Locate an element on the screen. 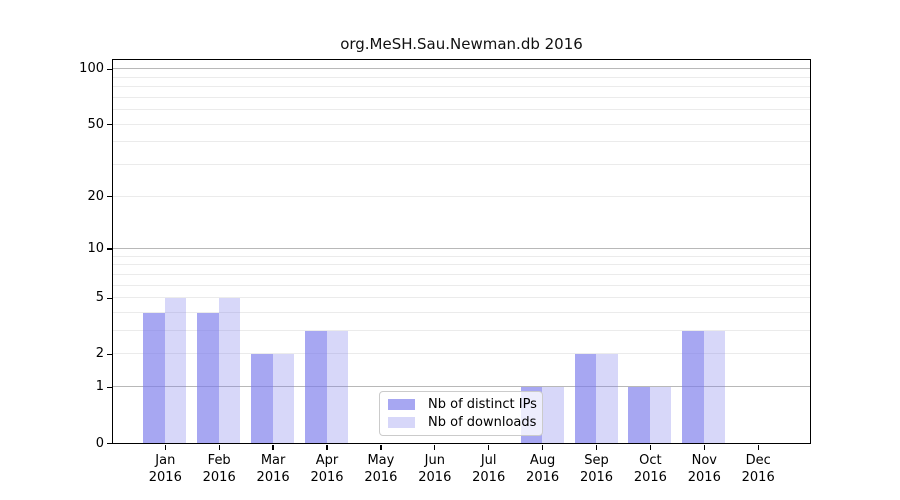 Image resolution: width=900 pixels, height=500 pixels. y-tick-label: 20 is located at coordinates (95, 196).